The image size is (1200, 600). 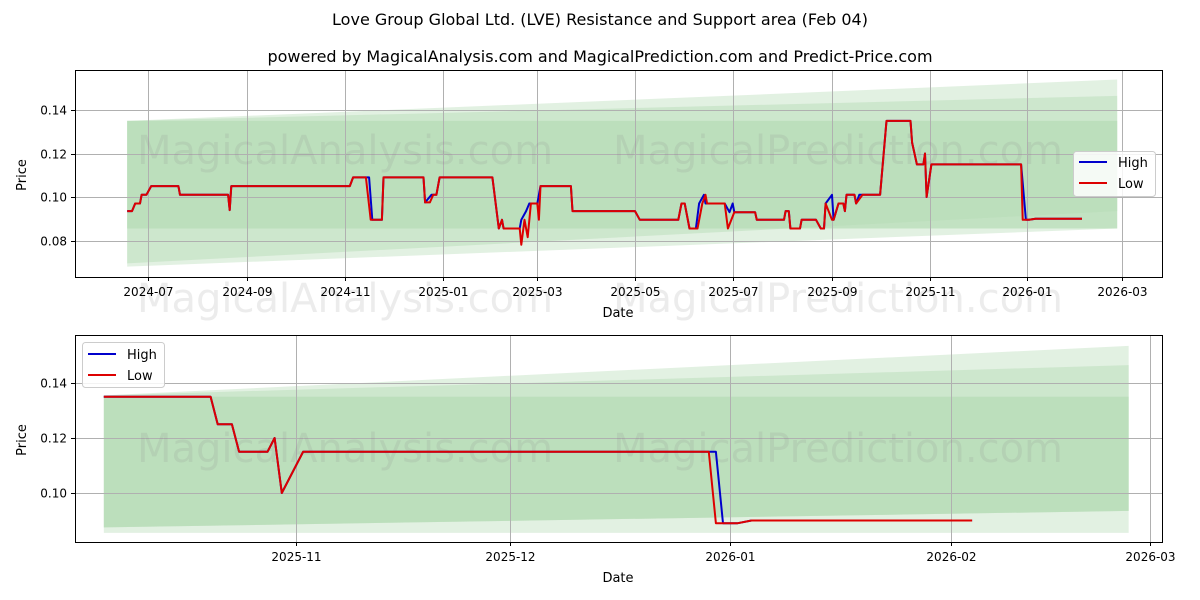 What do you see at coordinates (57, 176) in the screenshot?
I see `top-y-axis: 0.08 0.10 0.12 0.14` at bounding box center [57, 176].